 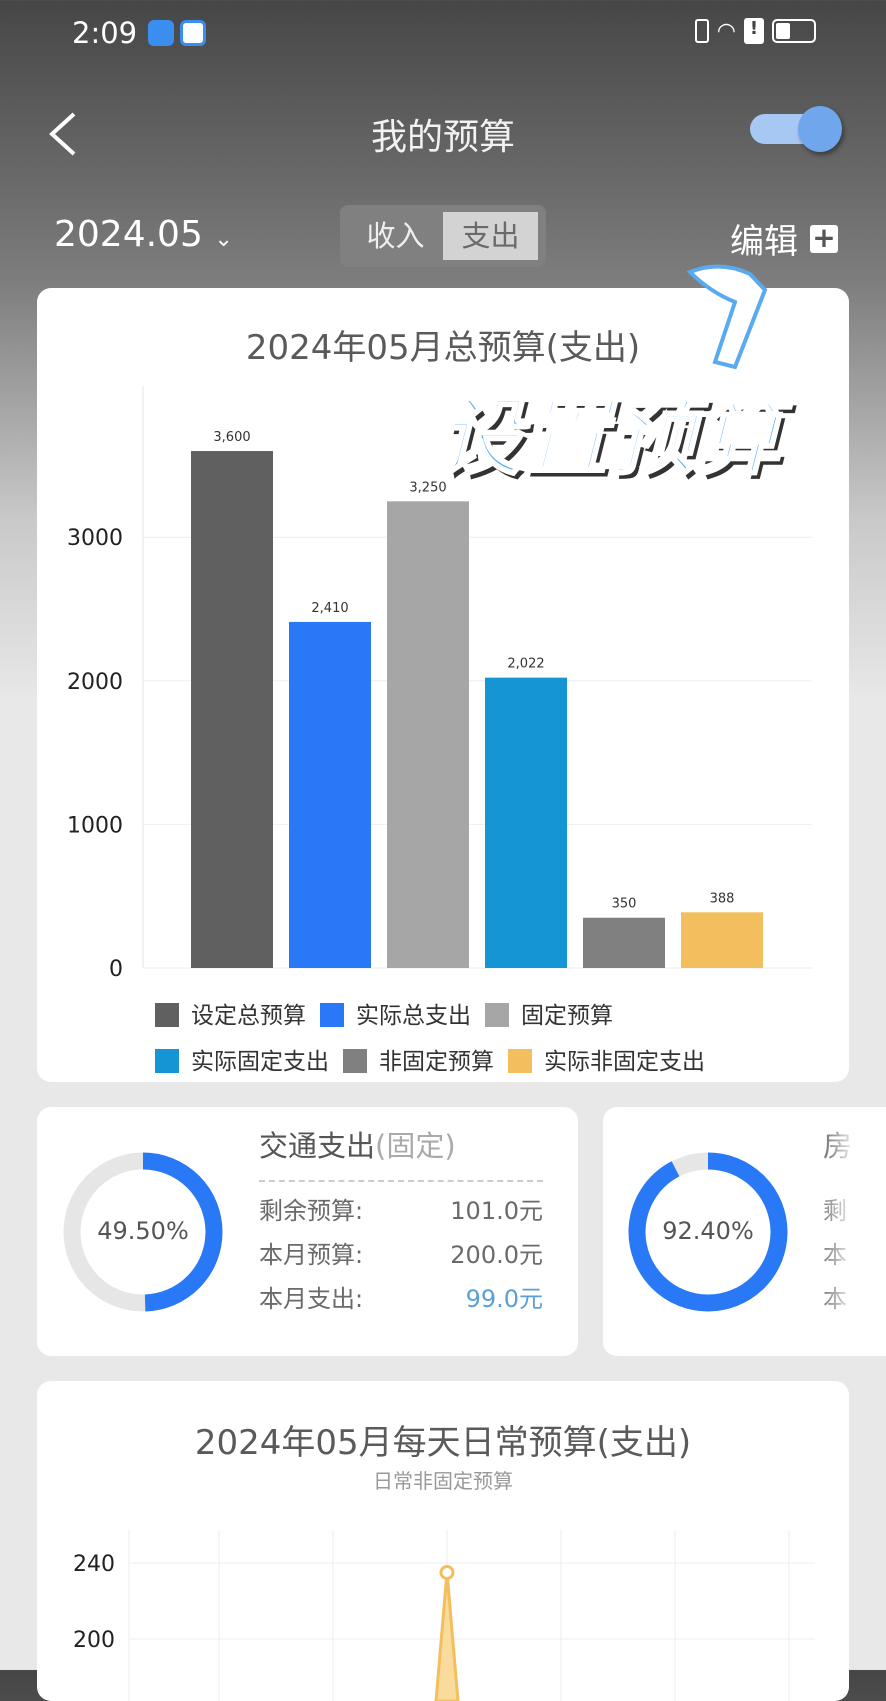 I want to click on data-point, so click(x=447, y=1573).